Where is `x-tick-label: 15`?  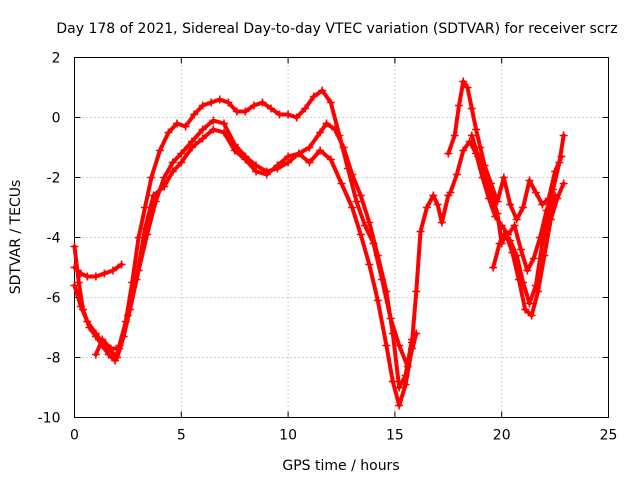 x-tick-label: 15 is located at coordinates (395, 436).